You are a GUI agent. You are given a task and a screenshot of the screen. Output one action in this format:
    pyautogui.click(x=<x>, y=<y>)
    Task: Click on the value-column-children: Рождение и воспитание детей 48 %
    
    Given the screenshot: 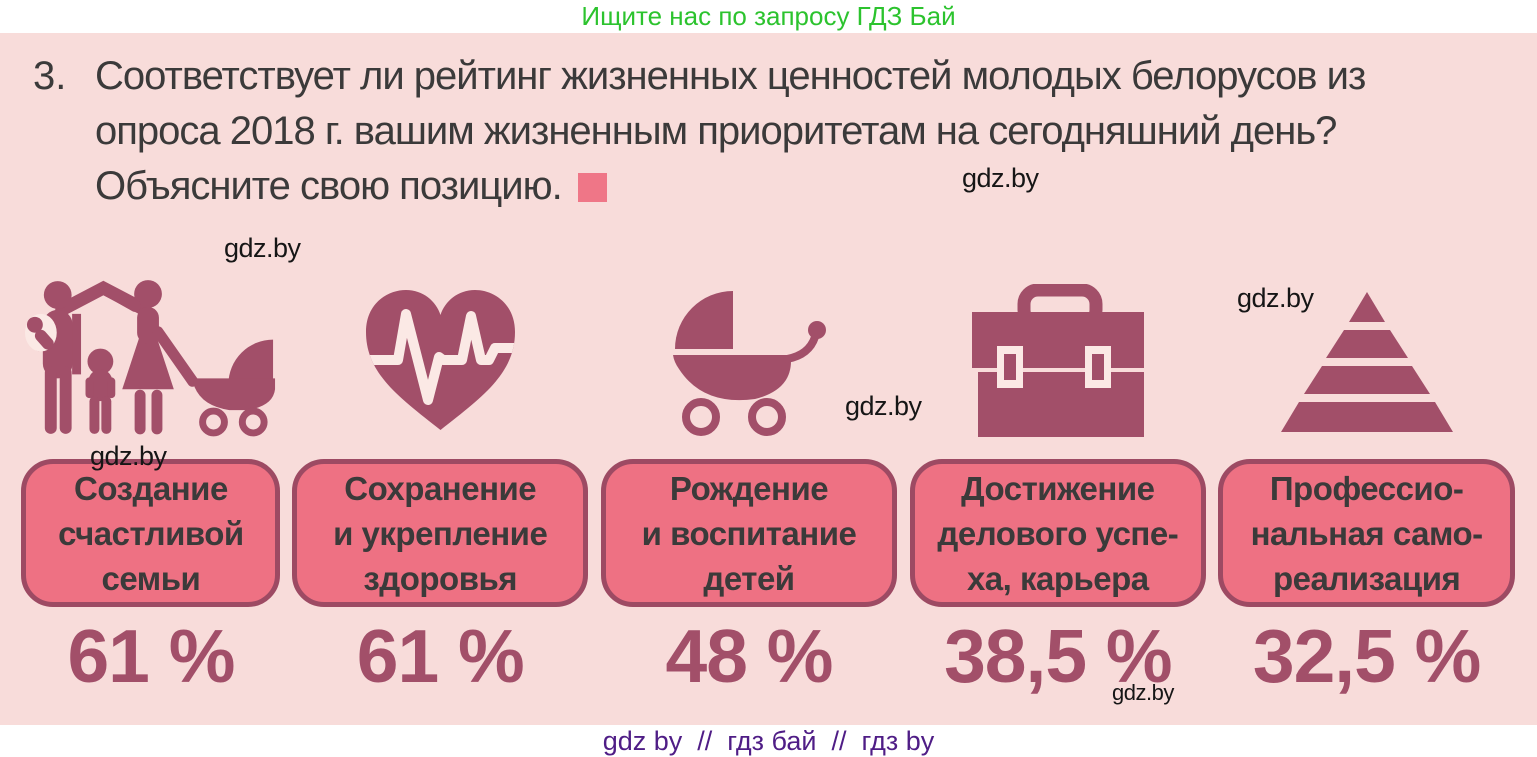 What is the action you would take?
    pyautogui.click(x=749, y=482)
    